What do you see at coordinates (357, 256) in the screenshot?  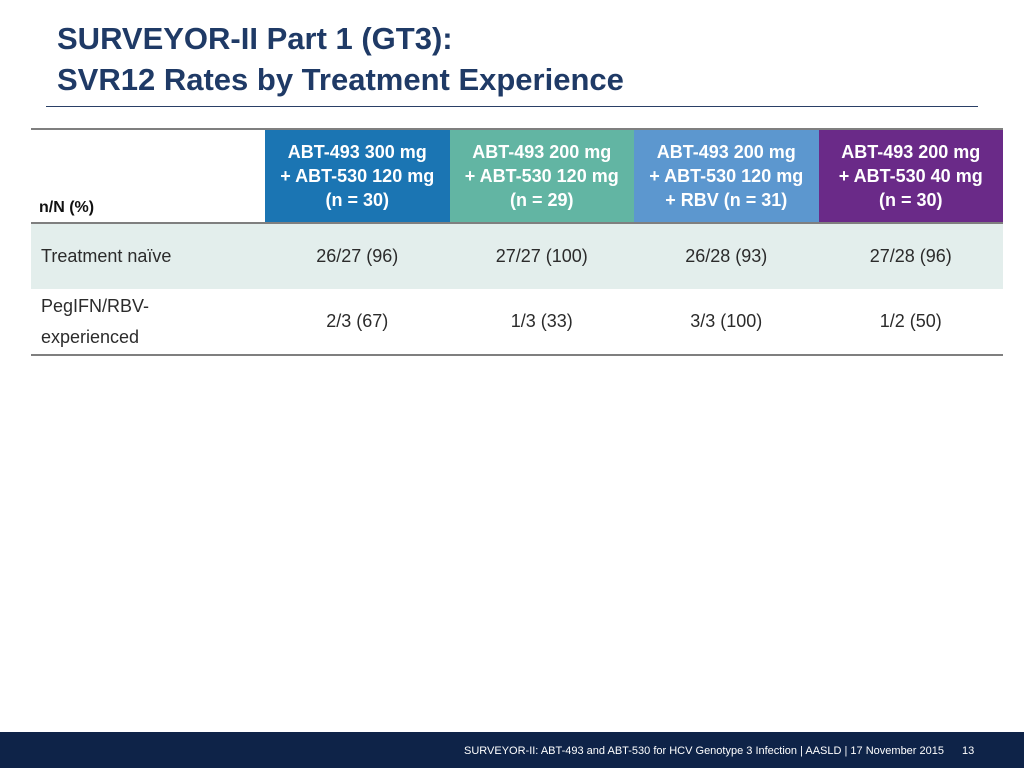 I see `table-cell: 26/27 (96)` at bounding box center [357, 256].